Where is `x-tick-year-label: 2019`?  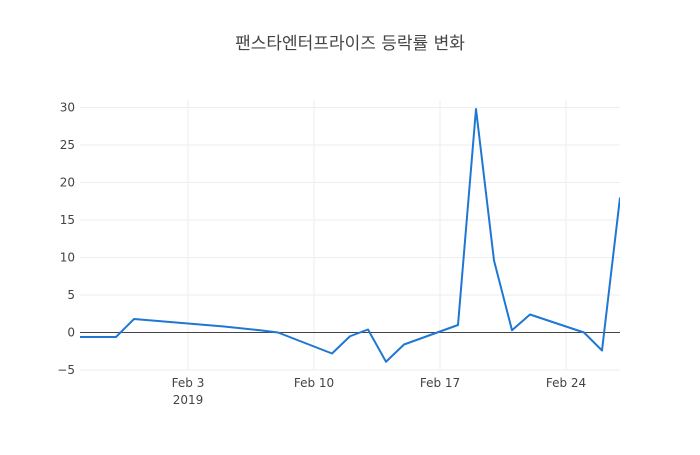 x-tick-year-label: 2019 is located at coordinates (188, 400).